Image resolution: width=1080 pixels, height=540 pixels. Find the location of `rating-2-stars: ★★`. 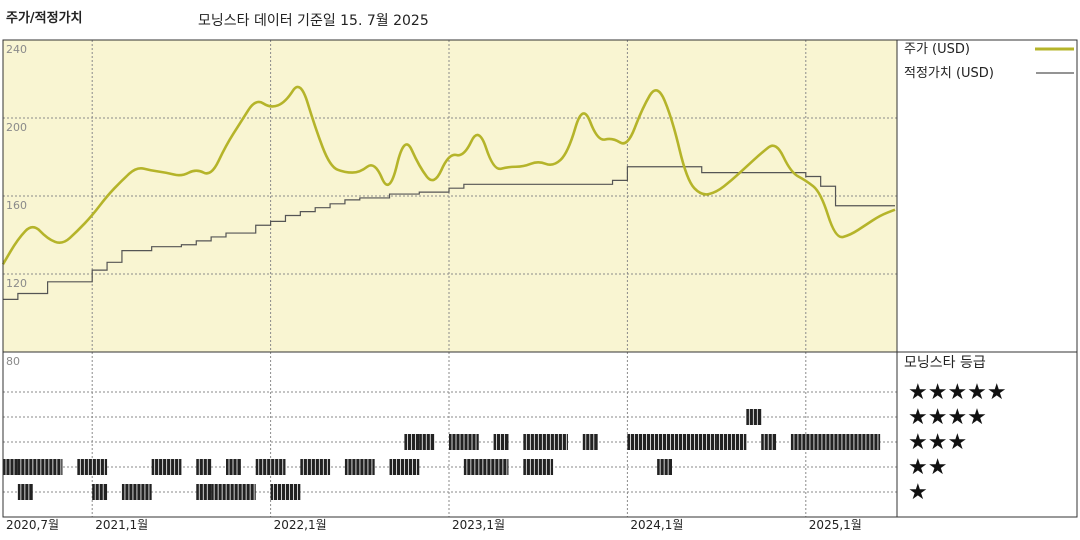

rating-2-stars: ★★ is located at coordinates (927, 467).